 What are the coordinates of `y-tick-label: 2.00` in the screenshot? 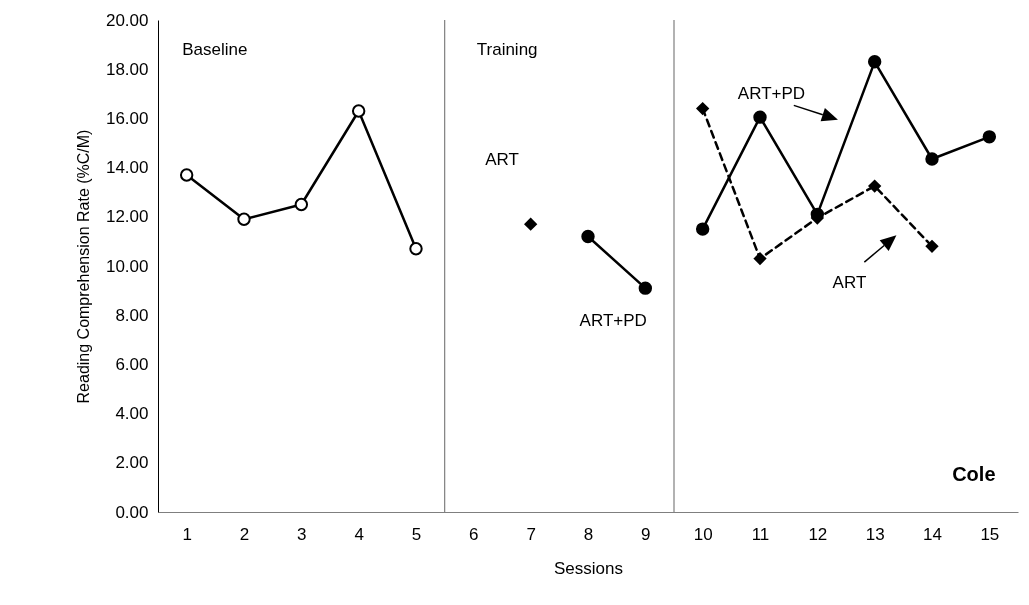 It's located at (132, 463).